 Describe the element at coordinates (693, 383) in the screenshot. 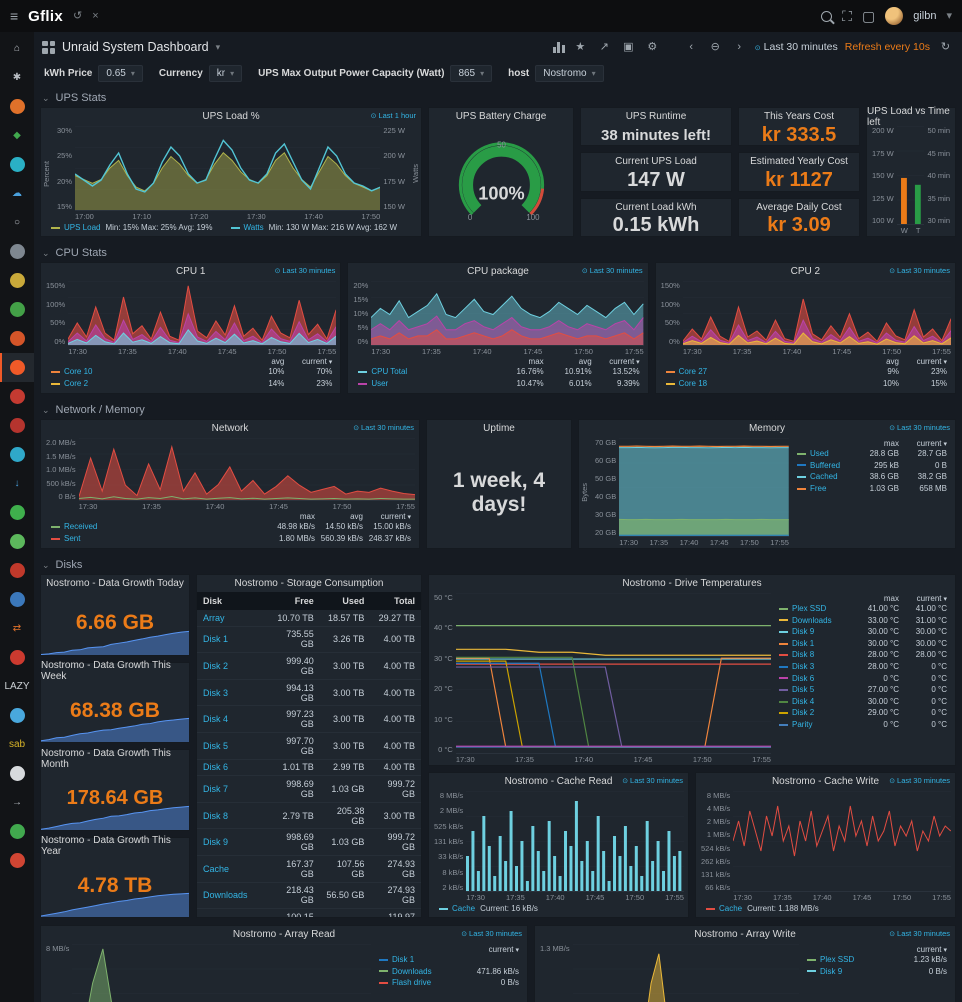

I see `series-name: Core 18` at that location.